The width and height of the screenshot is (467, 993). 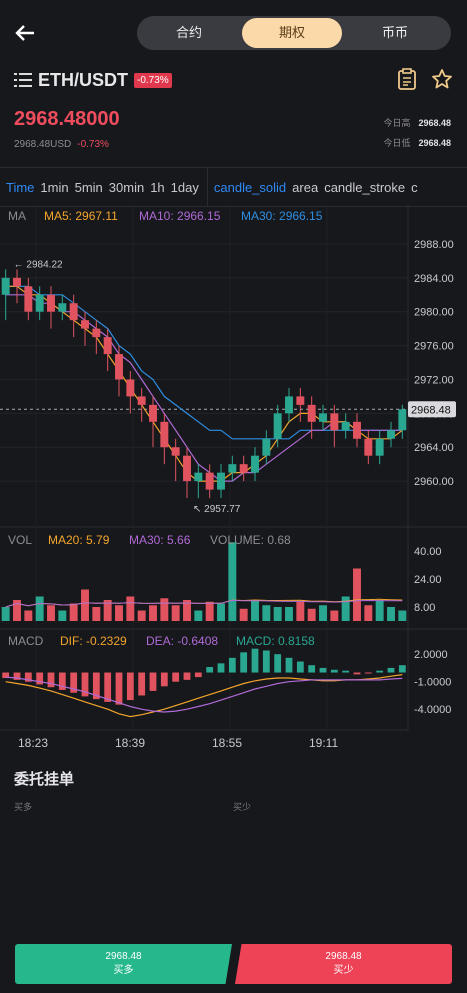 What do you see at coordinates (25, 33) in the screenshot?
I see `back-arrow-icon` at bounding box center [25, 33].